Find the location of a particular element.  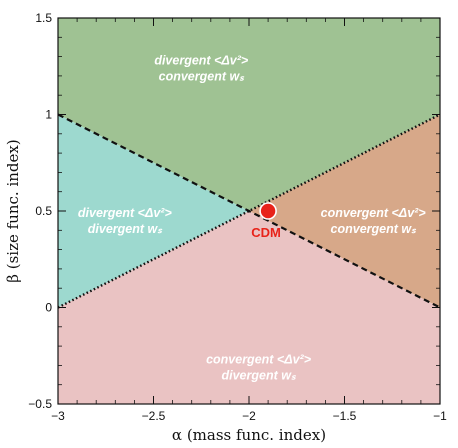

y-tick-label: 0.5 is located at coordinates (43, 211).